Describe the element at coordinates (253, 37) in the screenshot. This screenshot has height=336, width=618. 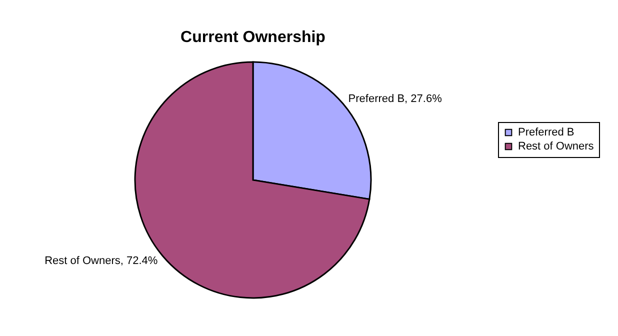
I see `chart-title: Current Ownership` at that location.